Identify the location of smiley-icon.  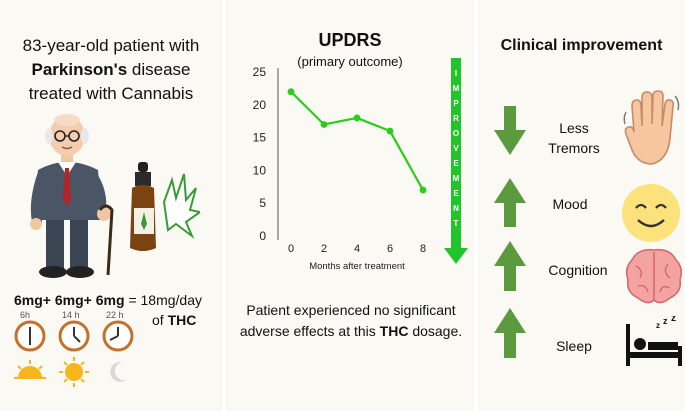
(651, 213).